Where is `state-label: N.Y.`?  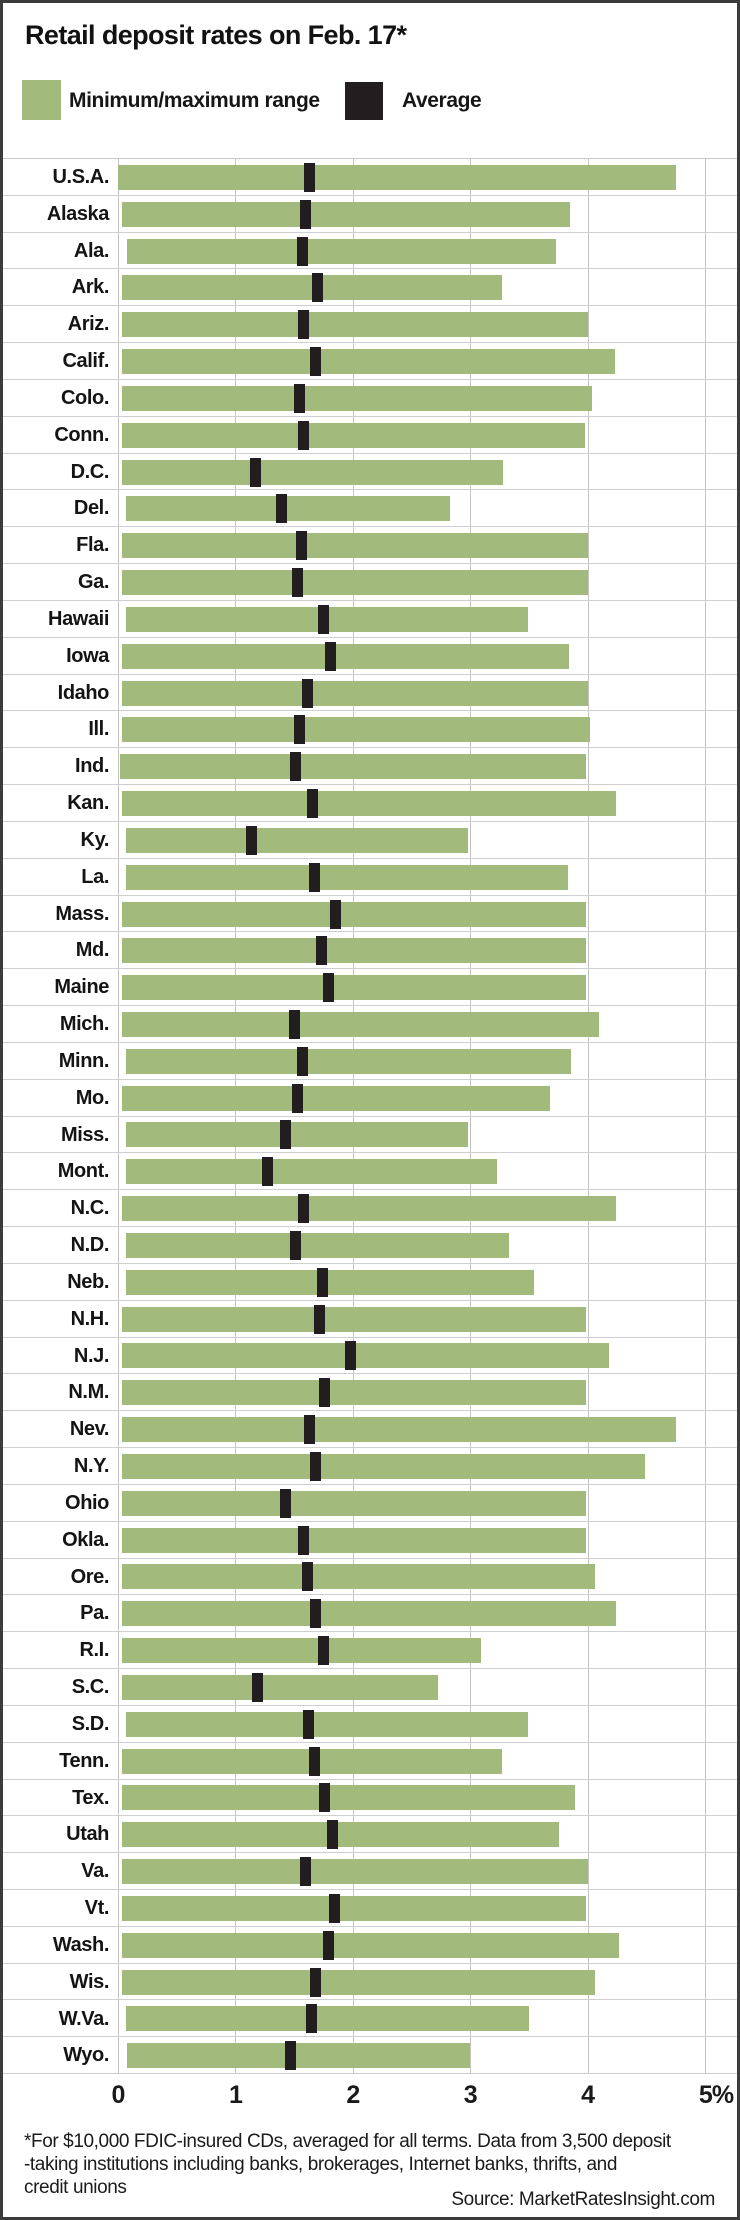
state-label: N.Y. is located at coordinates (91, 1466).